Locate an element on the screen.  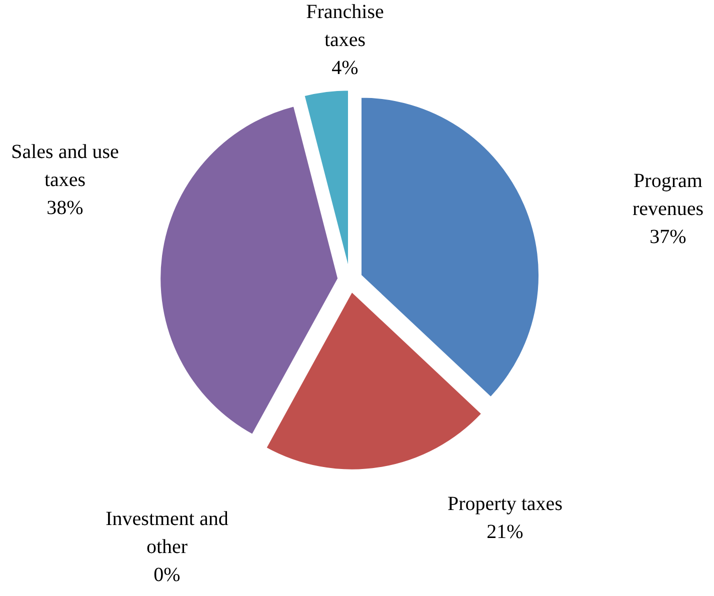
slice-label: Property taxes is located at coordinates (505, 504).